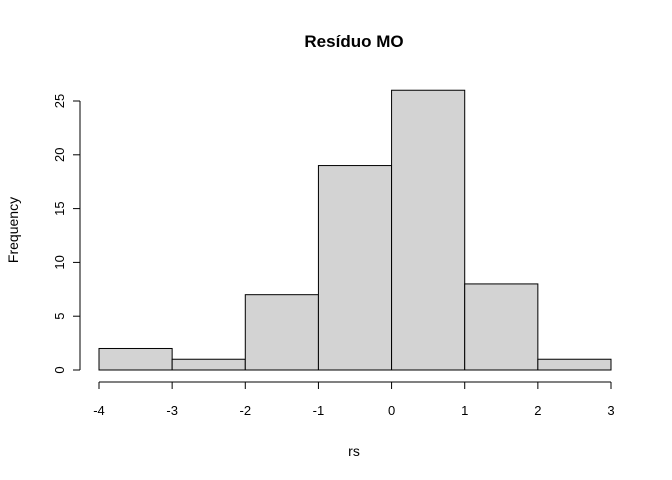 This screenshot has width=672, height=480. I want to click on y-tick-label: 20, so click(59, 155).